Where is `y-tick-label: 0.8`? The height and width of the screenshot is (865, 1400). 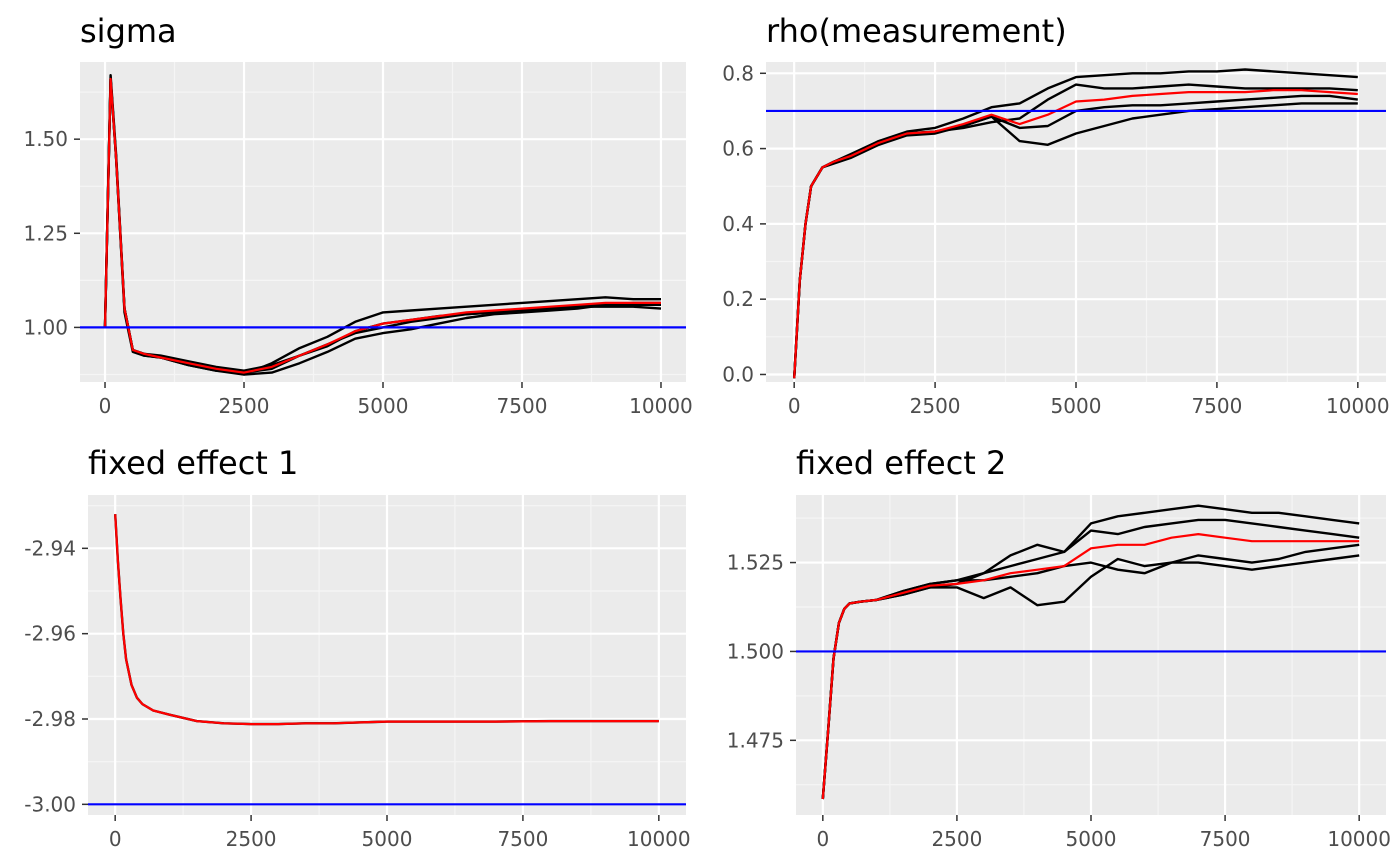
y-tick-label: 0.8 is located at coordinates (738, 73).